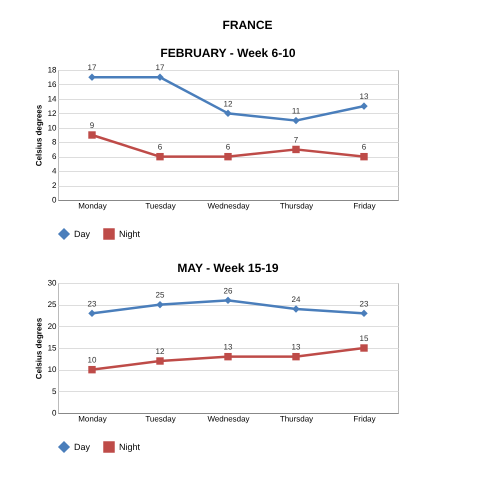 The height and width of the screenshot is (495, 495). What do you see at coordinates (55, 157) in the screenshot?
I see `y-tick-label: 6` at bounding box center [55, 157].